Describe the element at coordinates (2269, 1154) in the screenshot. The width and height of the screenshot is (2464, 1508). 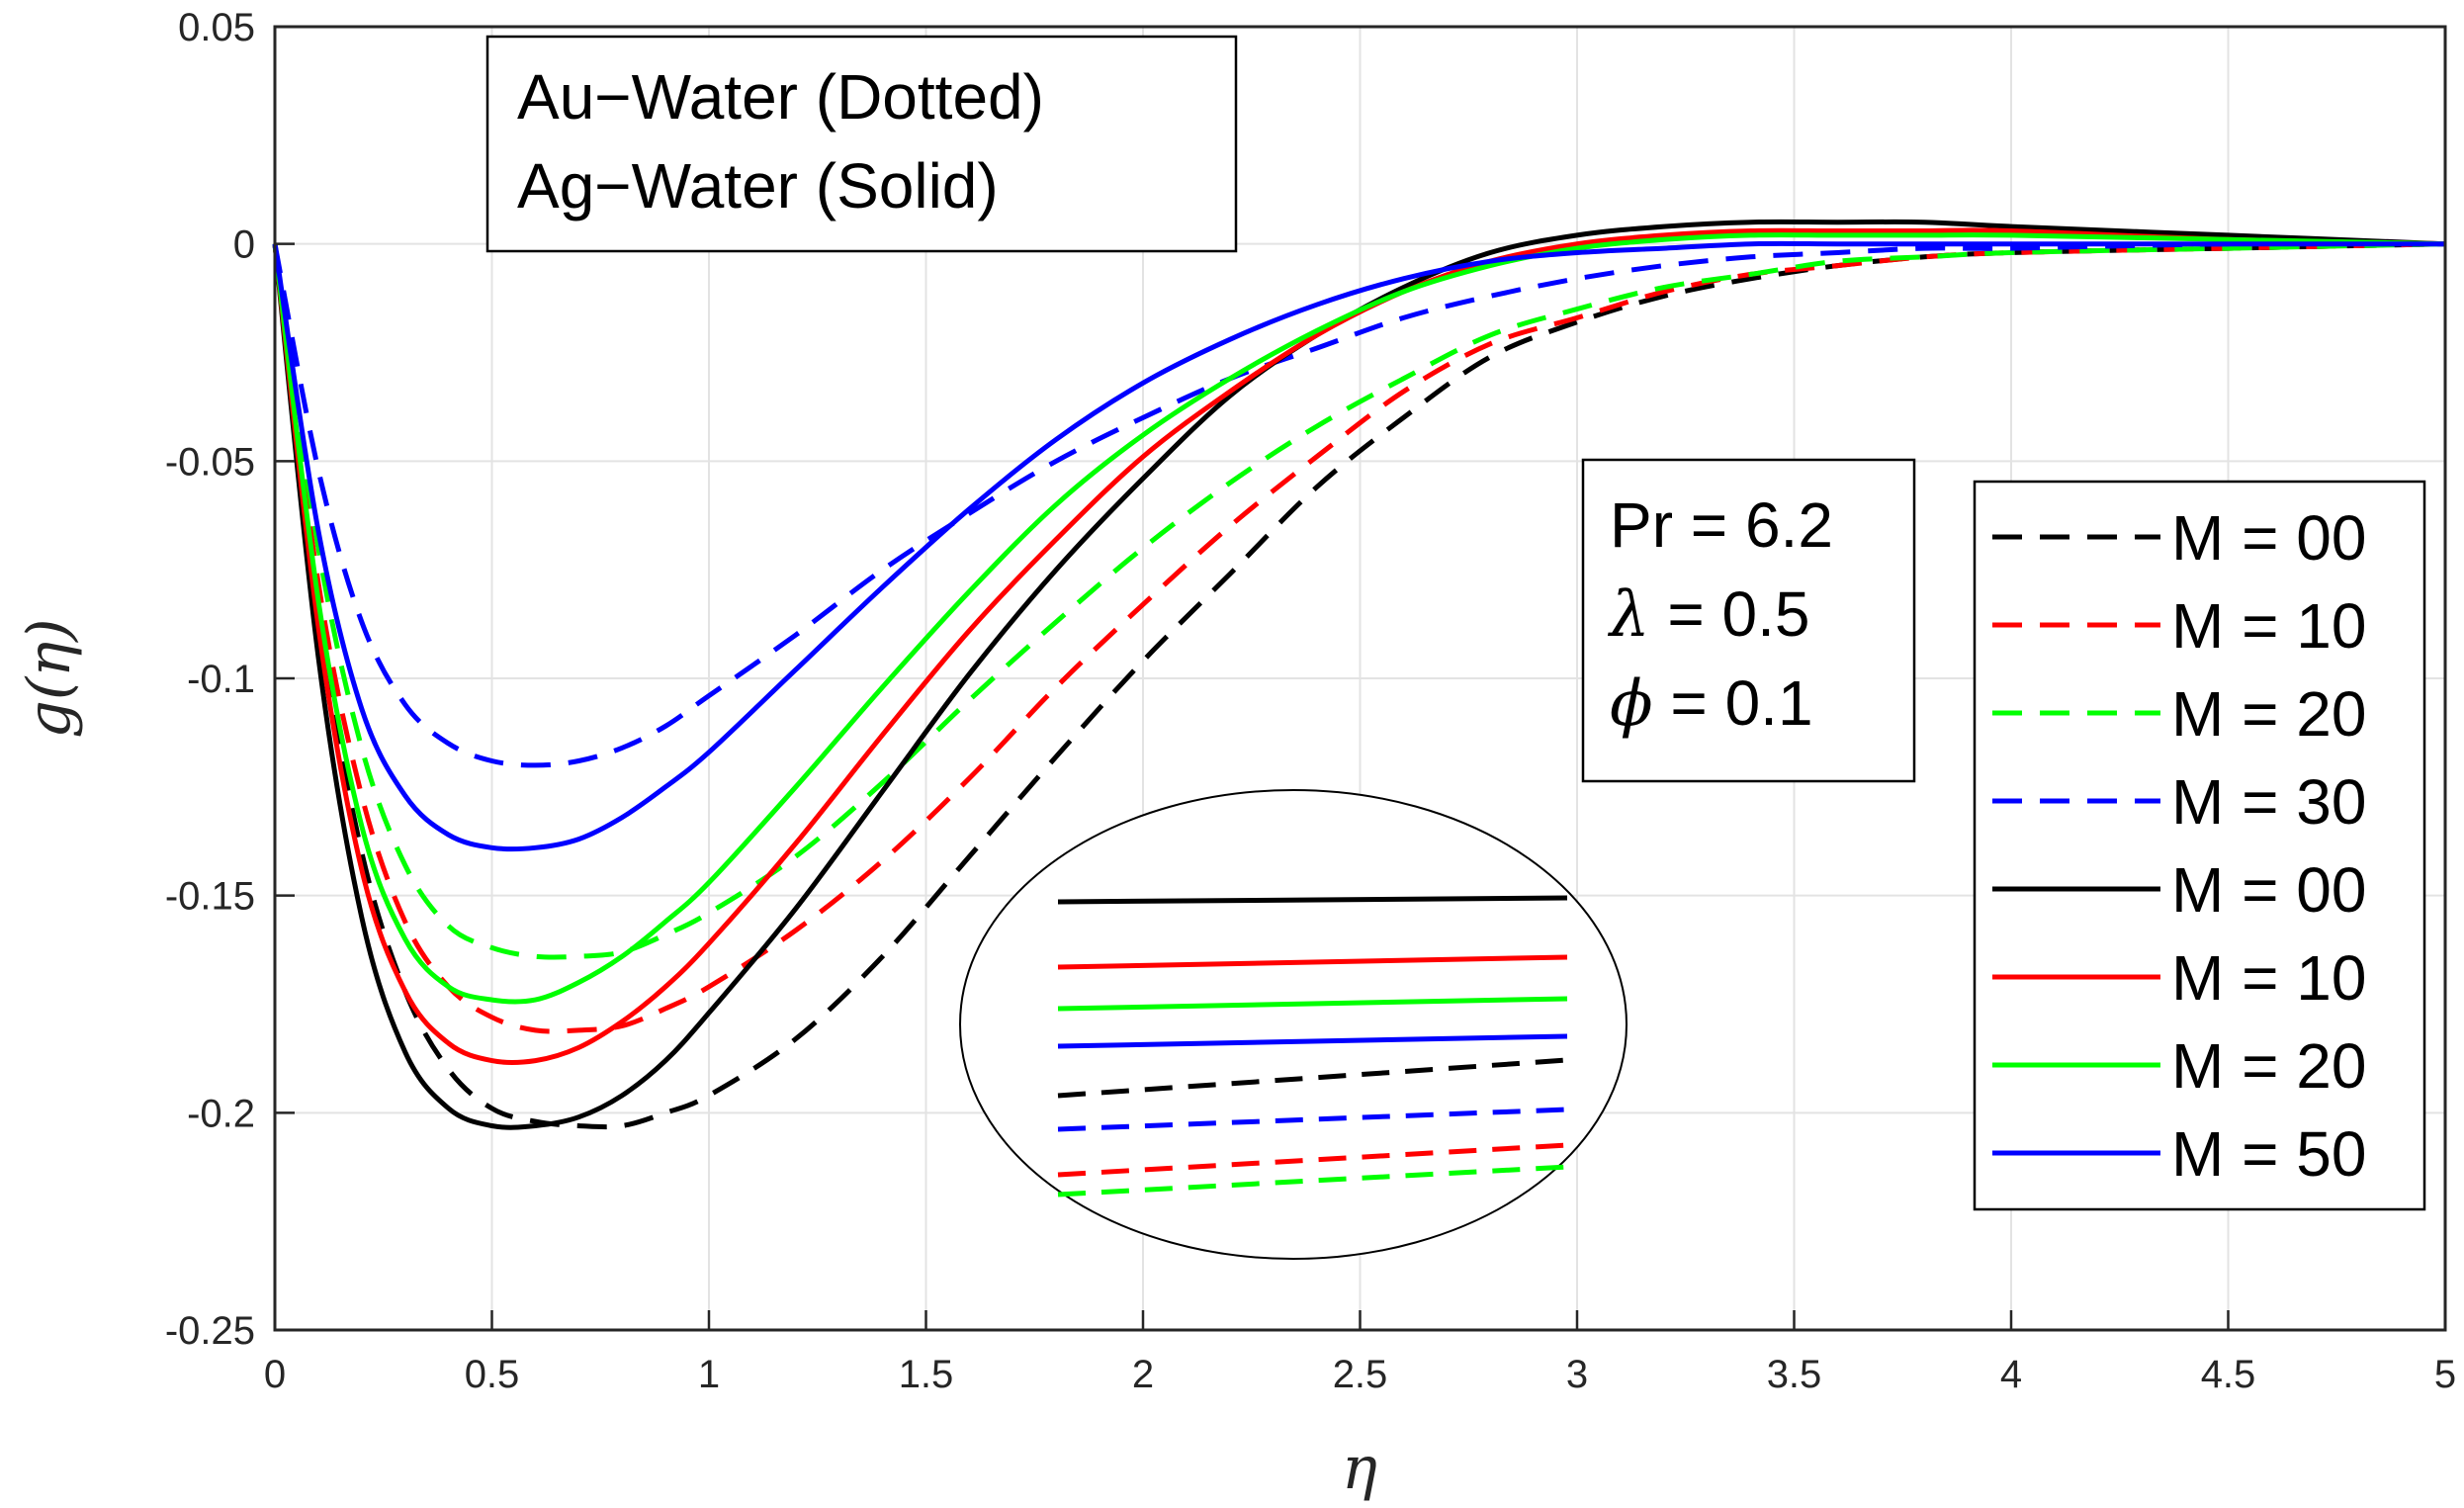
I see `legend-label-7: M = 50` at that location.